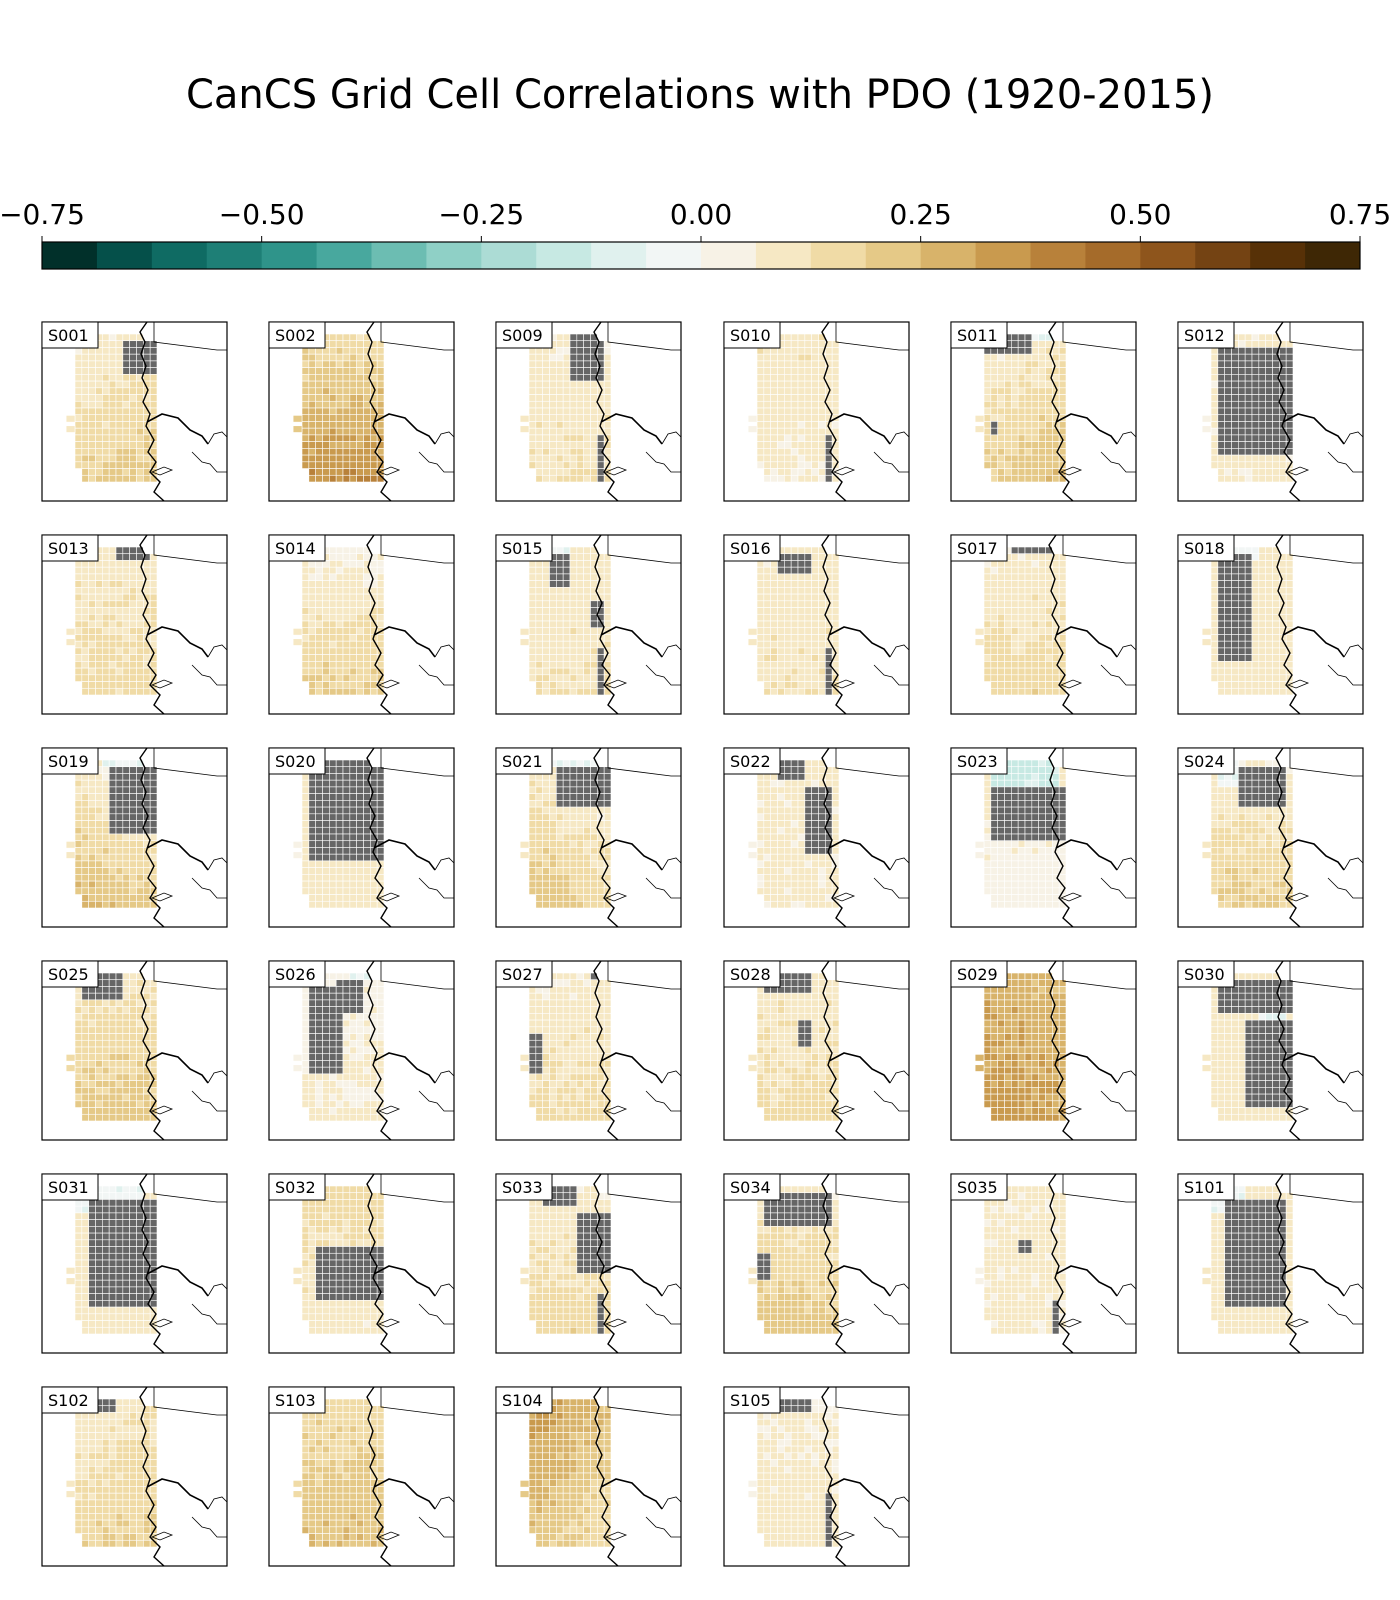  I want to click on panel-frame, so click(588, 411).